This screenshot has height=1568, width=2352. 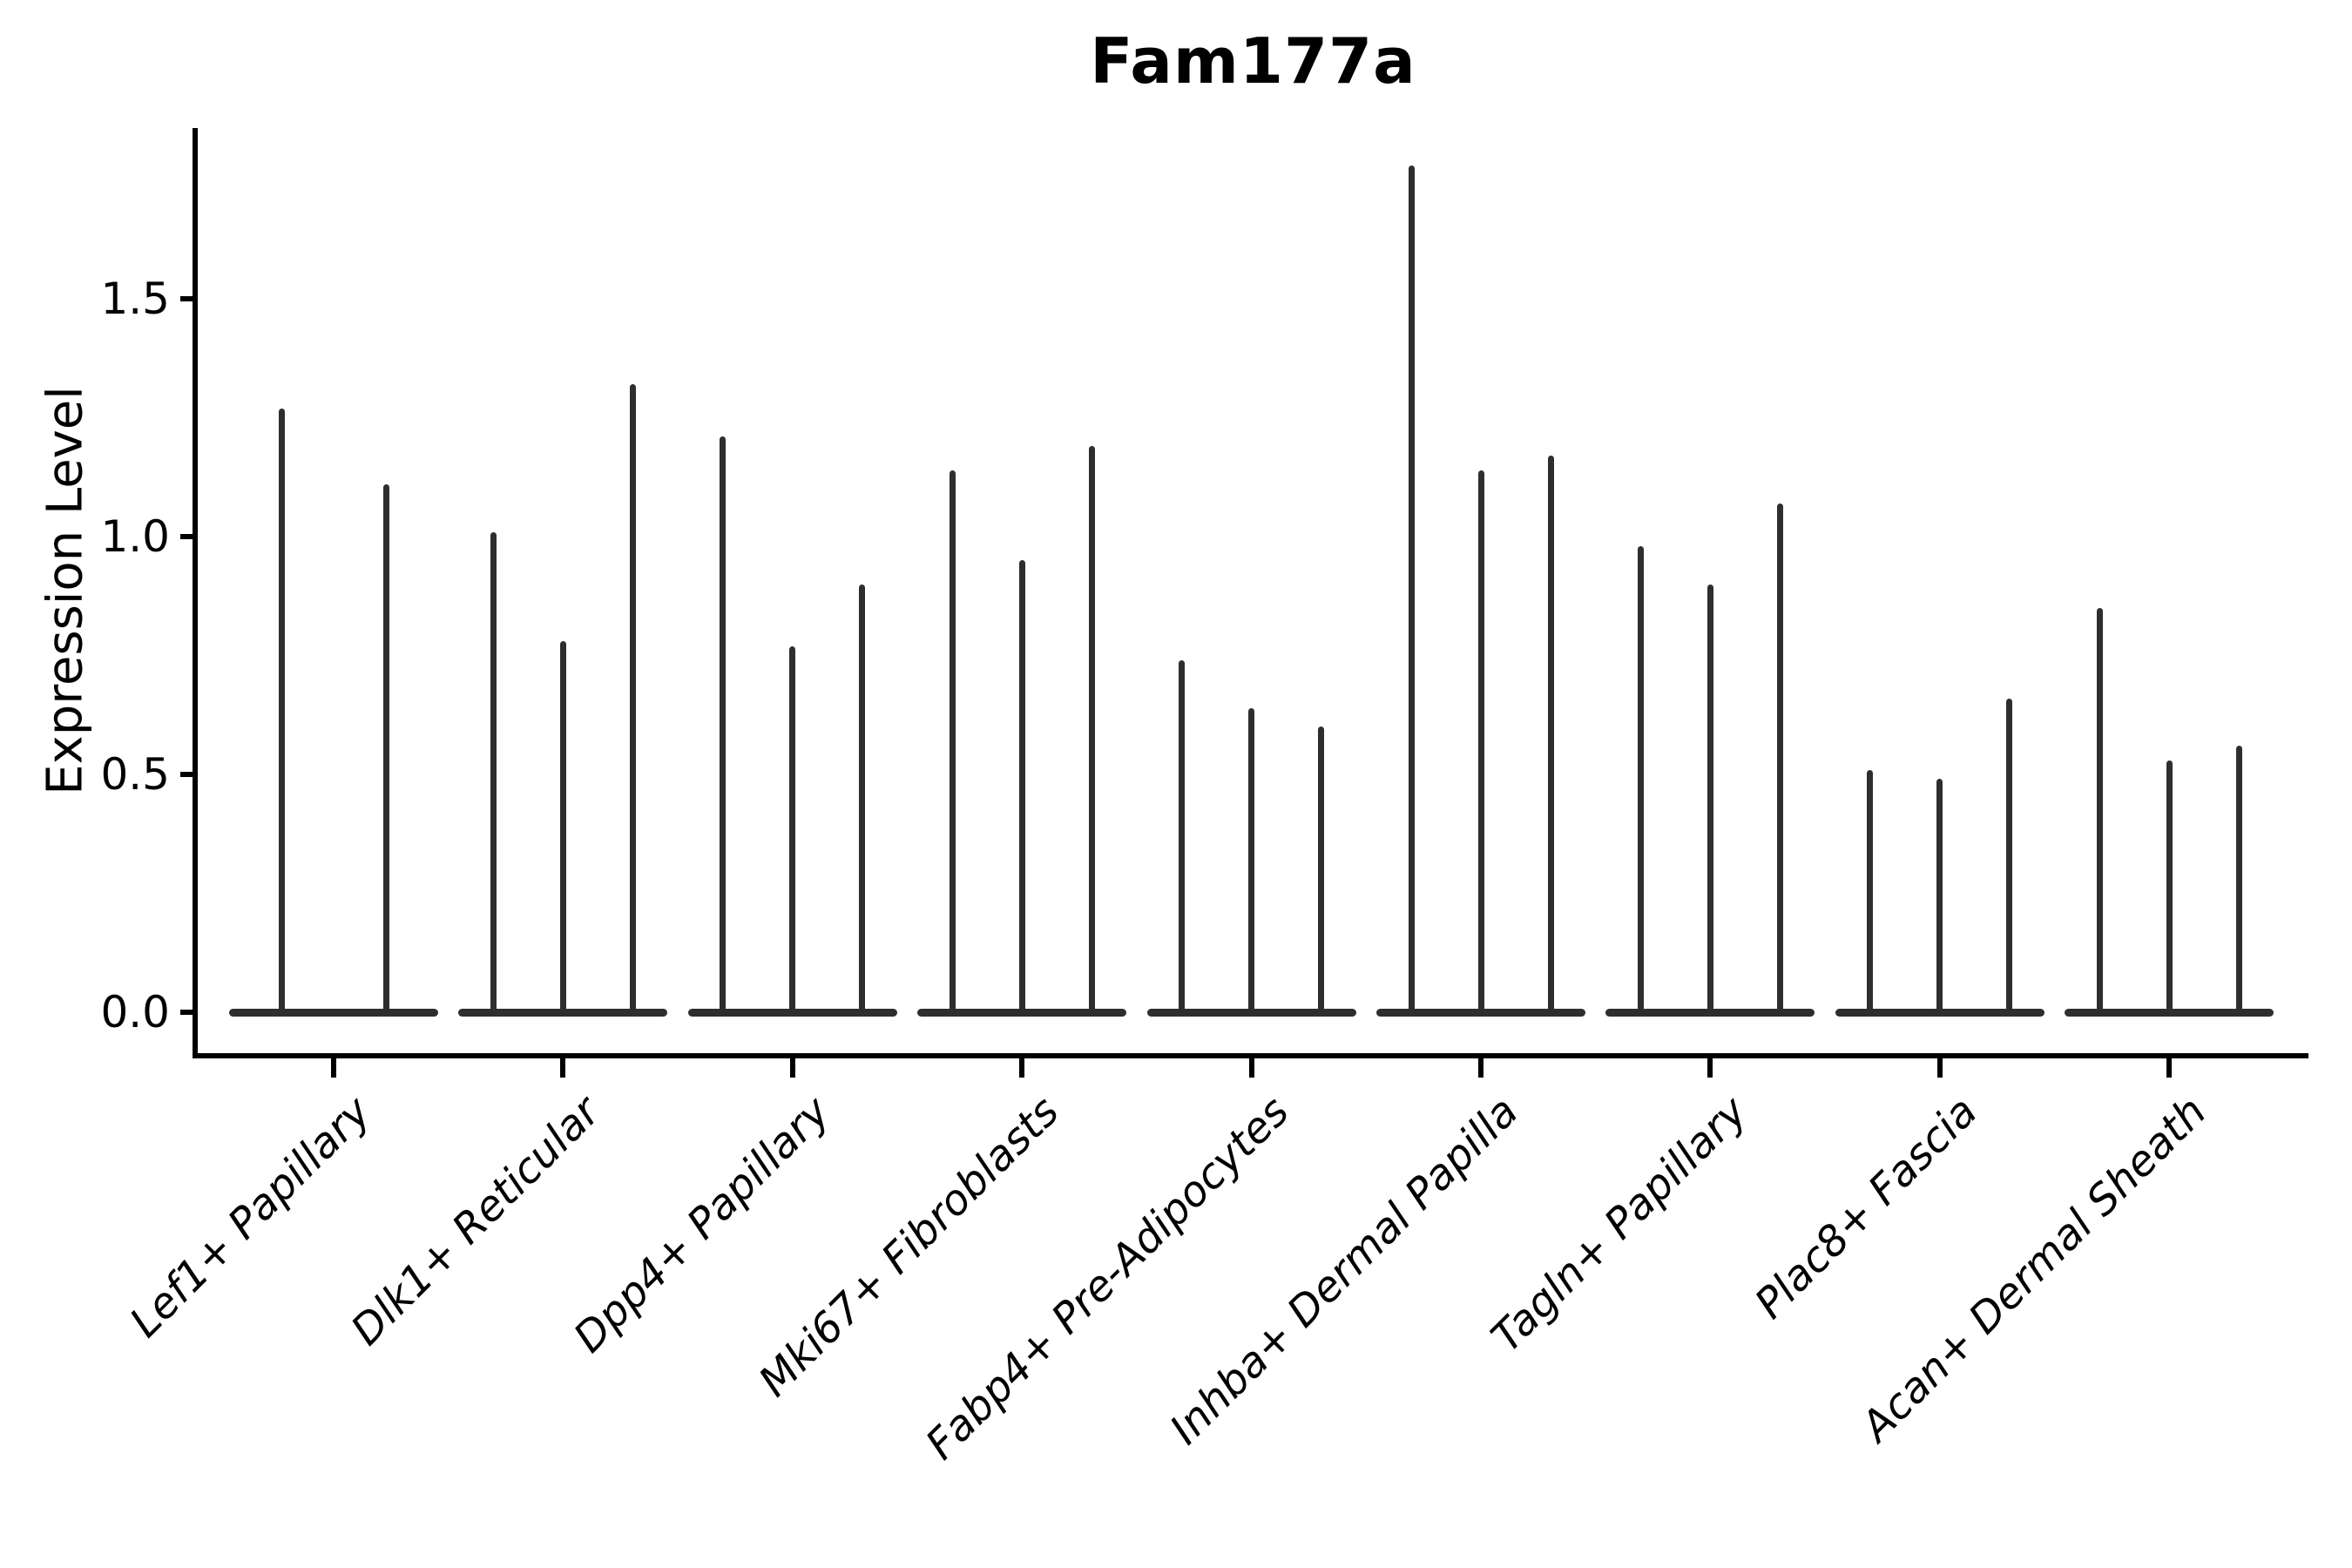 I want to click on y-tick-label: 1.5, so click(x=135, y=299).